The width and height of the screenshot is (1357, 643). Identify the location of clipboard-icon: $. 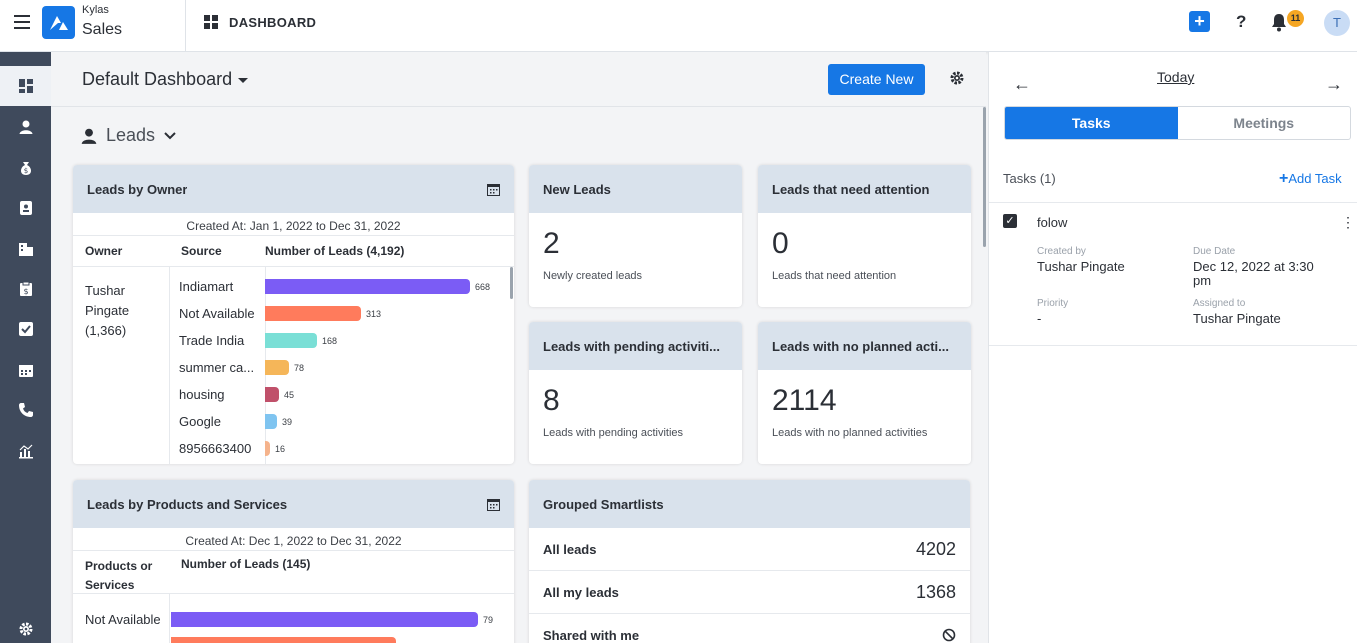
(25, 288).